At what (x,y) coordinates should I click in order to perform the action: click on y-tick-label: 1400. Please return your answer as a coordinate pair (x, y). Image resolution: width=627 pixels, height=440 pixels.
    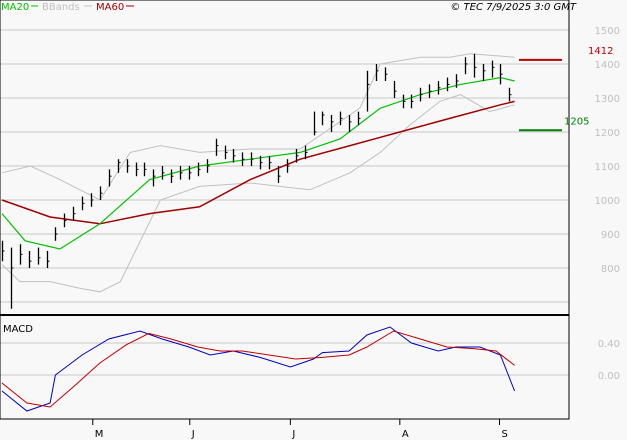
    Looking at the image, I should click on (607, 65).